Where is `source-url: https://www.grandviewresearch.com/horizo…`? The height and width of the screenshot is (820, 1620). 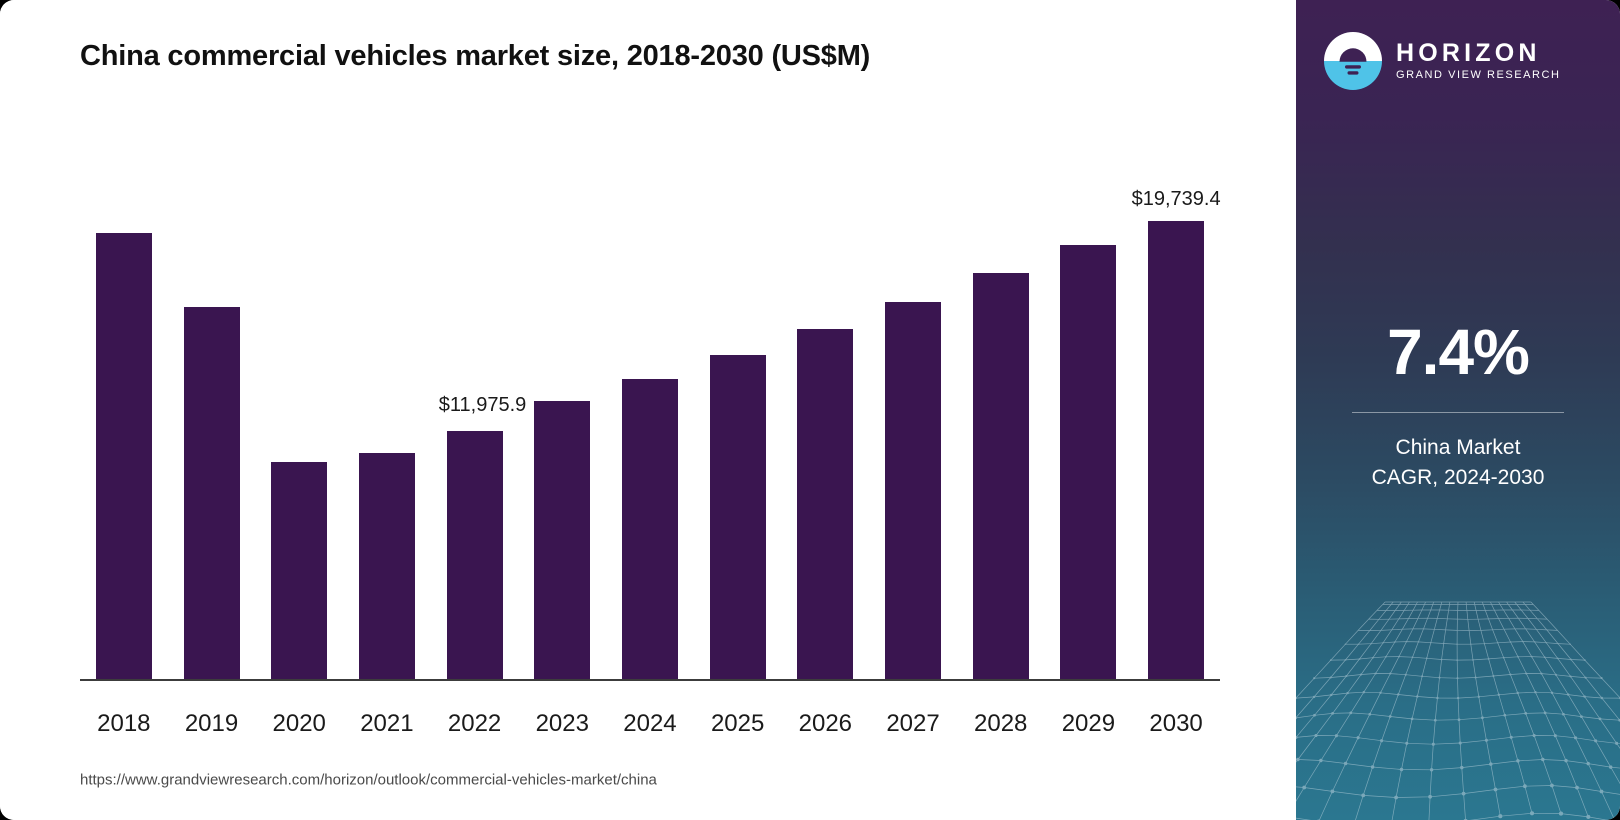 source-url: https://www.grandviewresearch.com/horizo… is located at coordinates (368, 780).